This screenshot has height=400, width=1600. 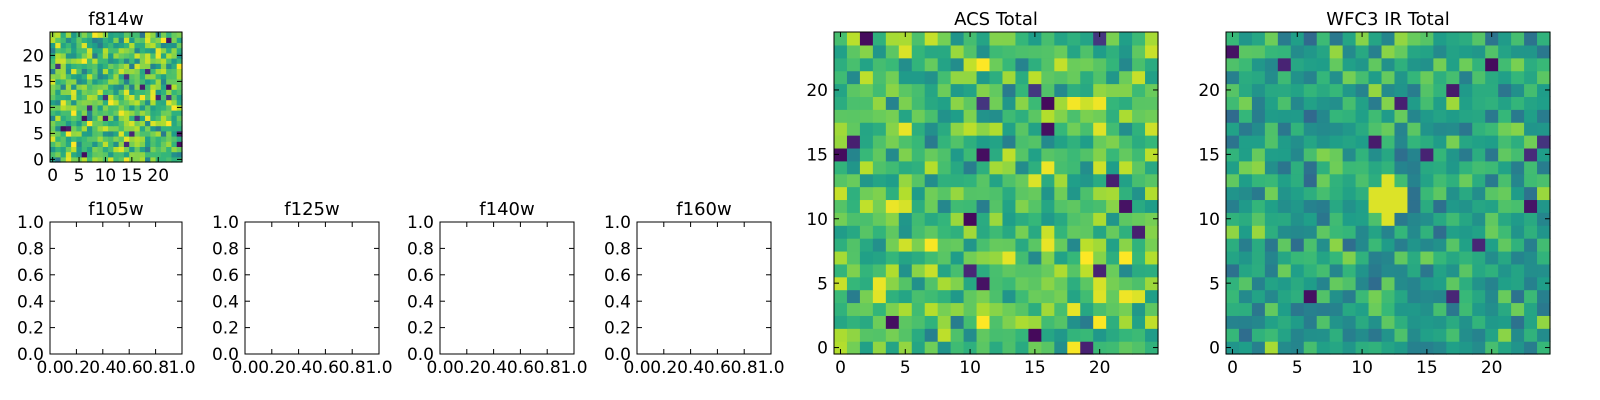 What do you see at coordinates (106, 176) in the screenshot?
I see `x-tick-label: 10` at bounding box center [106, 176].